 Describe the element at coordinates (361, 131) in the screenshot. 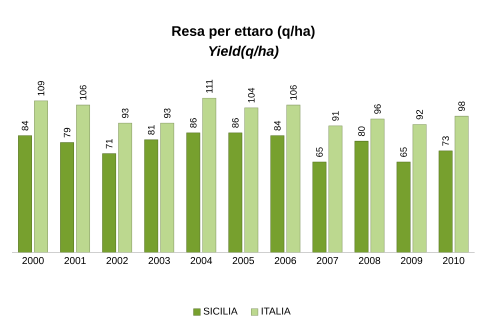

I see `data-label: 80` at that location.